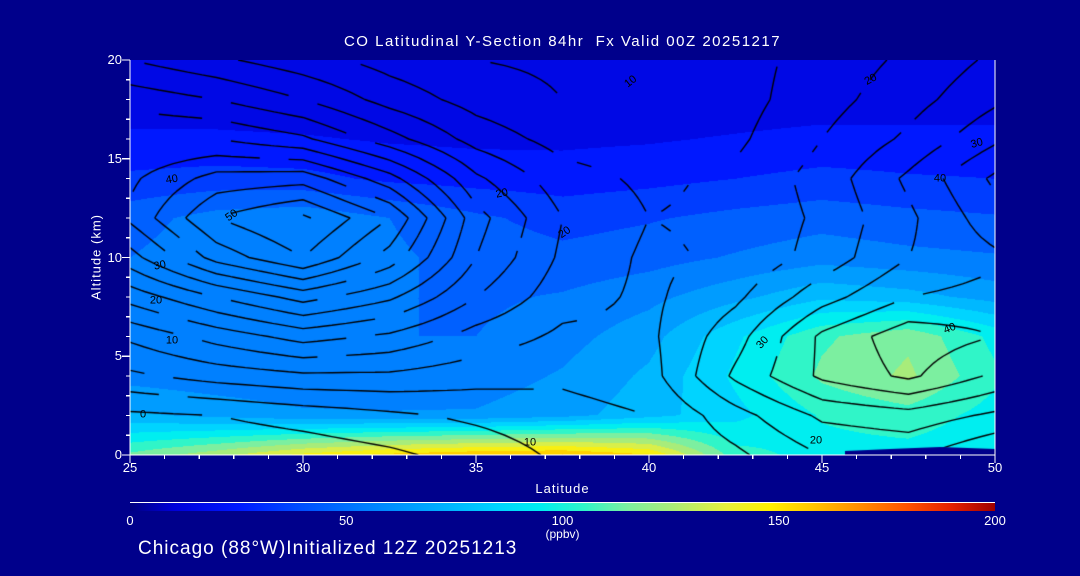  What do you see at coordinates (130, 467) in the screenshot?
I see `x-tick-label: 25` at bounding box center [130, 467].